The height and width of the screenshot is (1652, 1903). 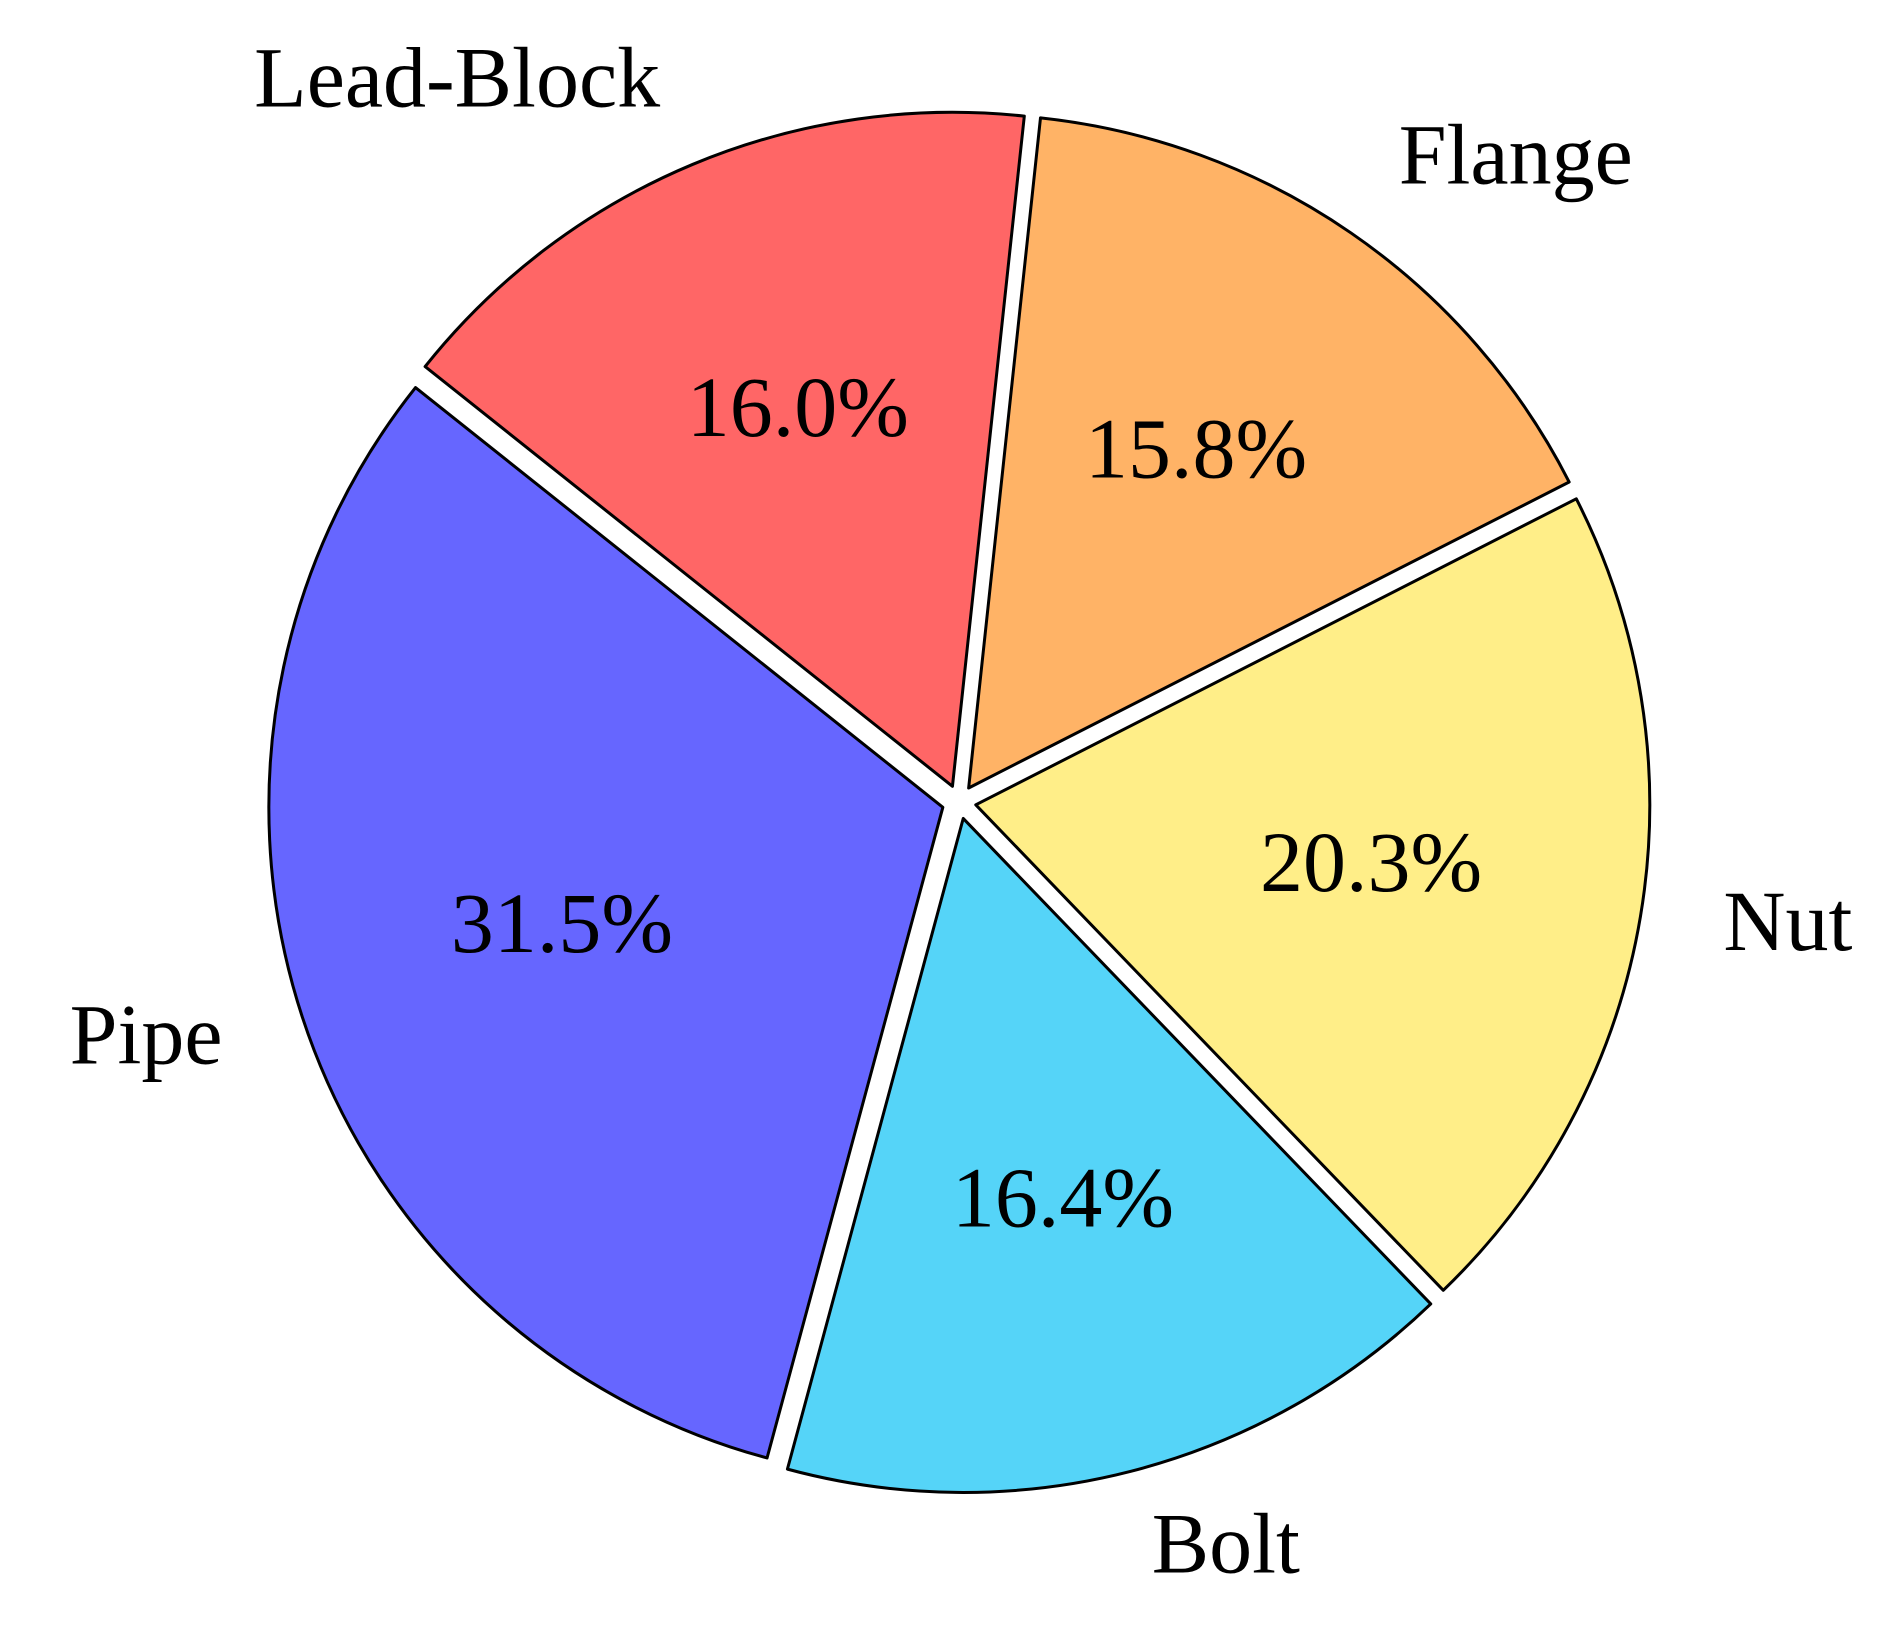 I want to click on slice-label: Nut, so click(x=1787, y=921).